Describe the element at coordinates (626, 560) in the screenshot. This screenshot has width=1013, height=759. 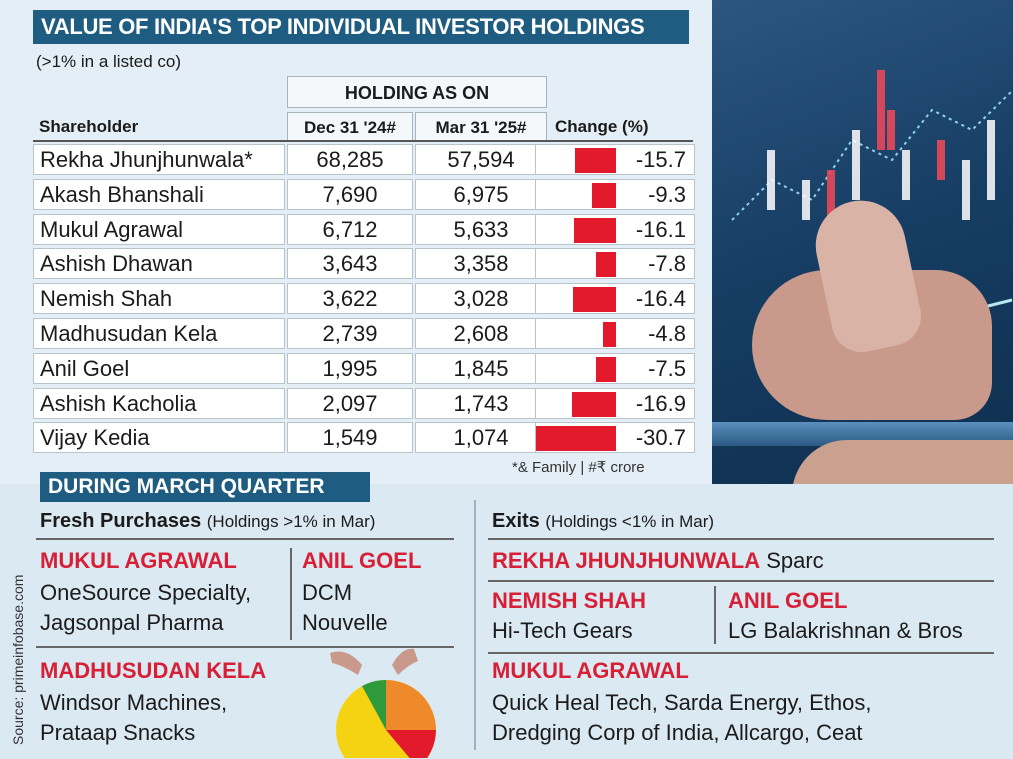
I see `exit-rekha-name: REKHA JHUNJHUNWALA` at that location.